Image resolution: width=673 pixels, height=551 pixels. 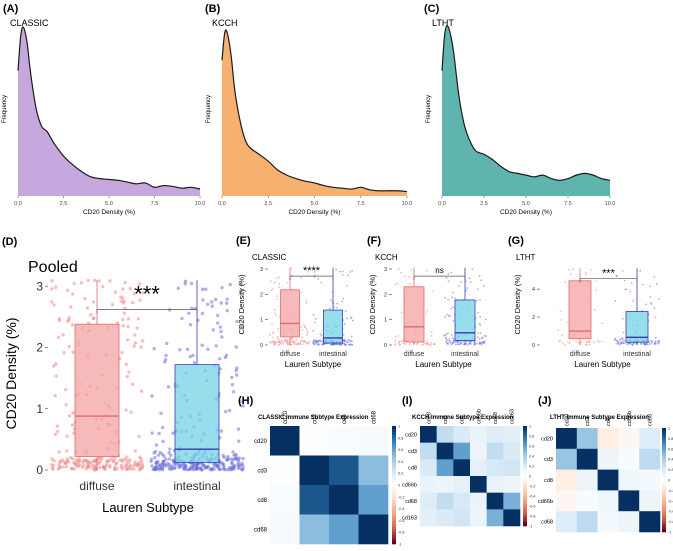 What do you see at coordinates (526, 257) in the screenshot?
I see `panel-title: LTHT` at bounding box center [526, 257].